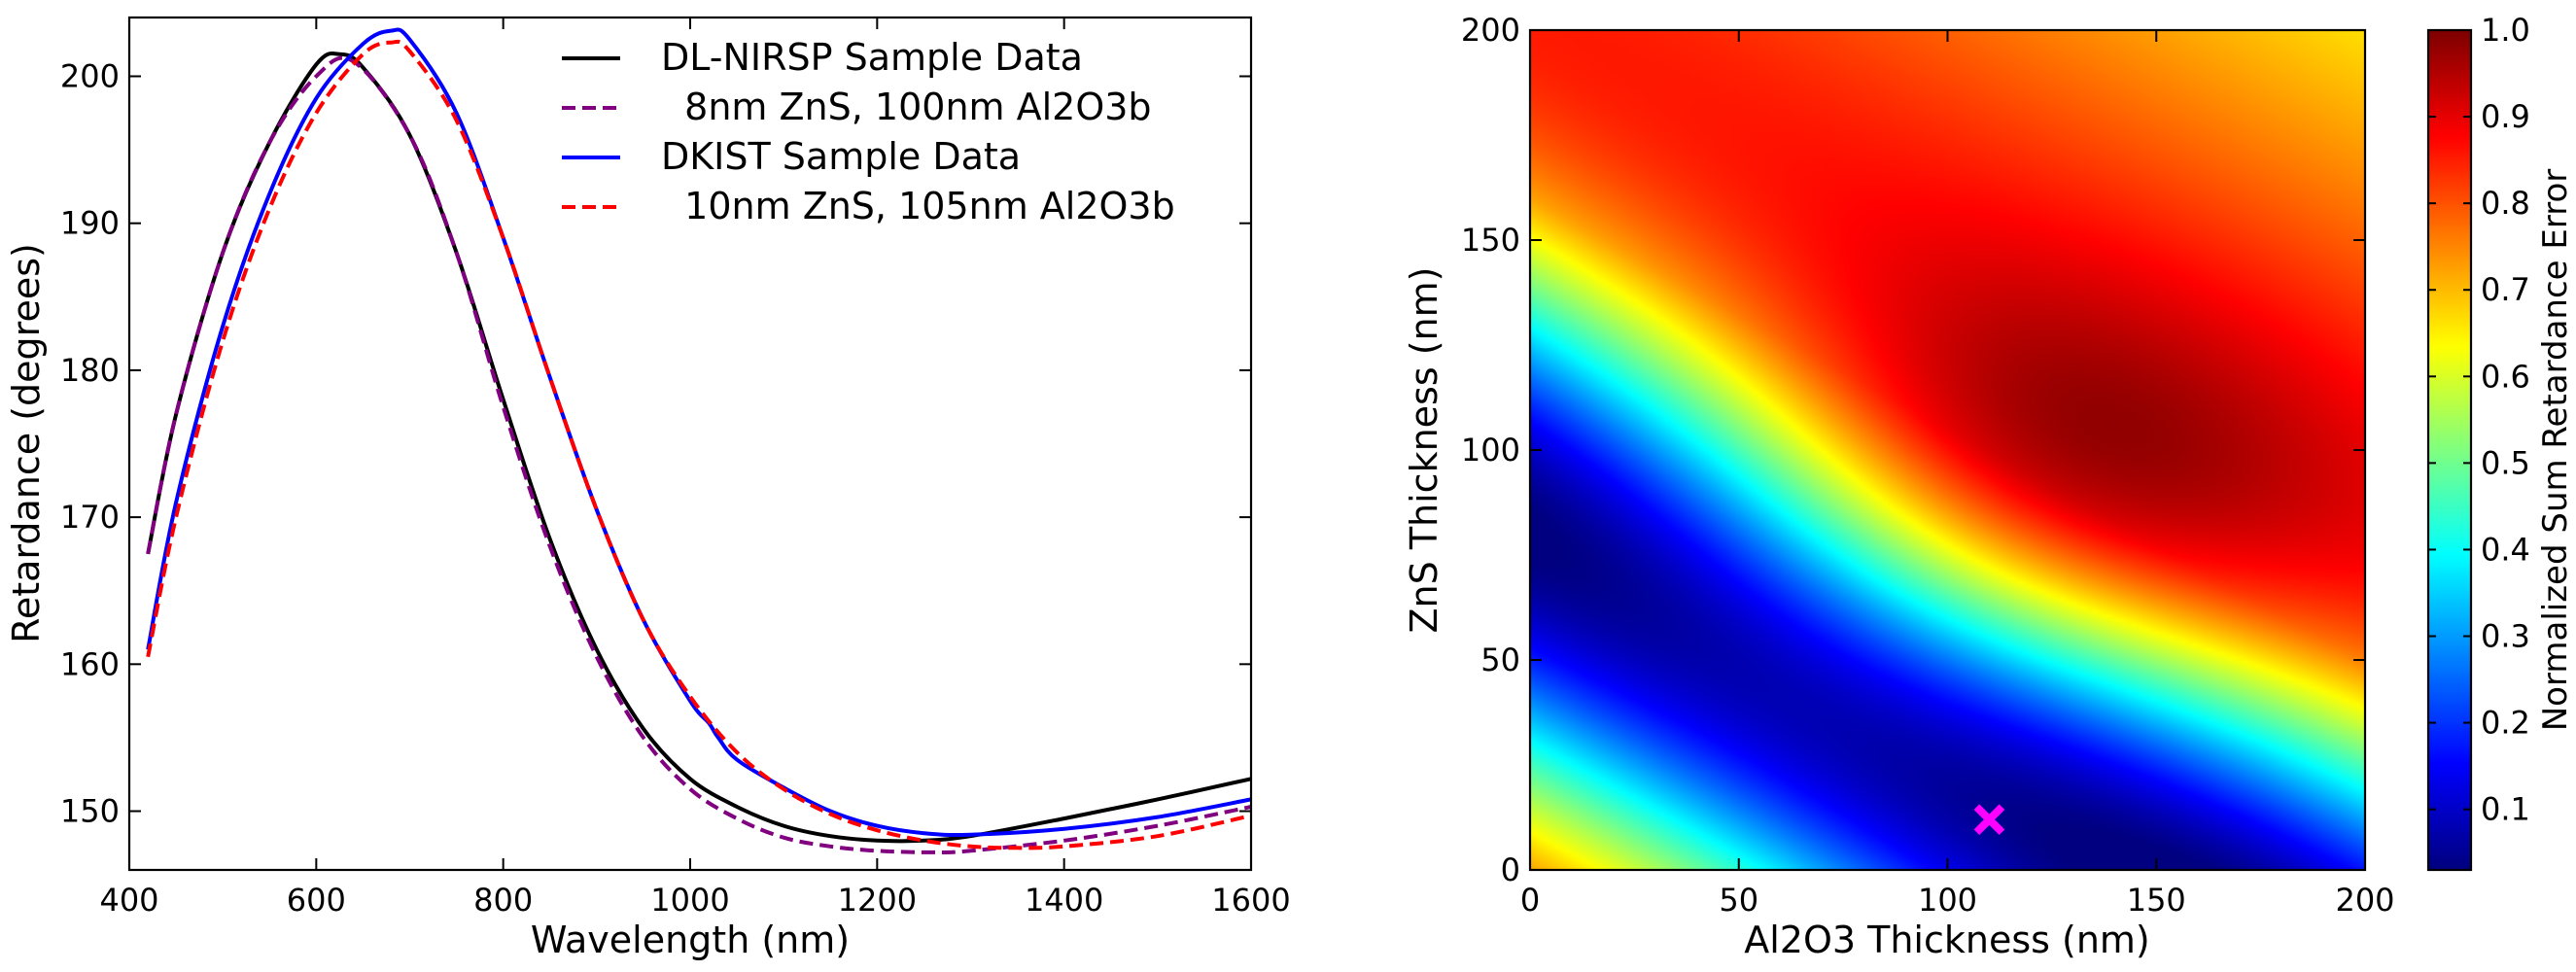  What do you see at coordinates (1947, 900) in the screenshot?
I see `heatmap-x-tick-label: 100` at bounding box center [1947, 900].